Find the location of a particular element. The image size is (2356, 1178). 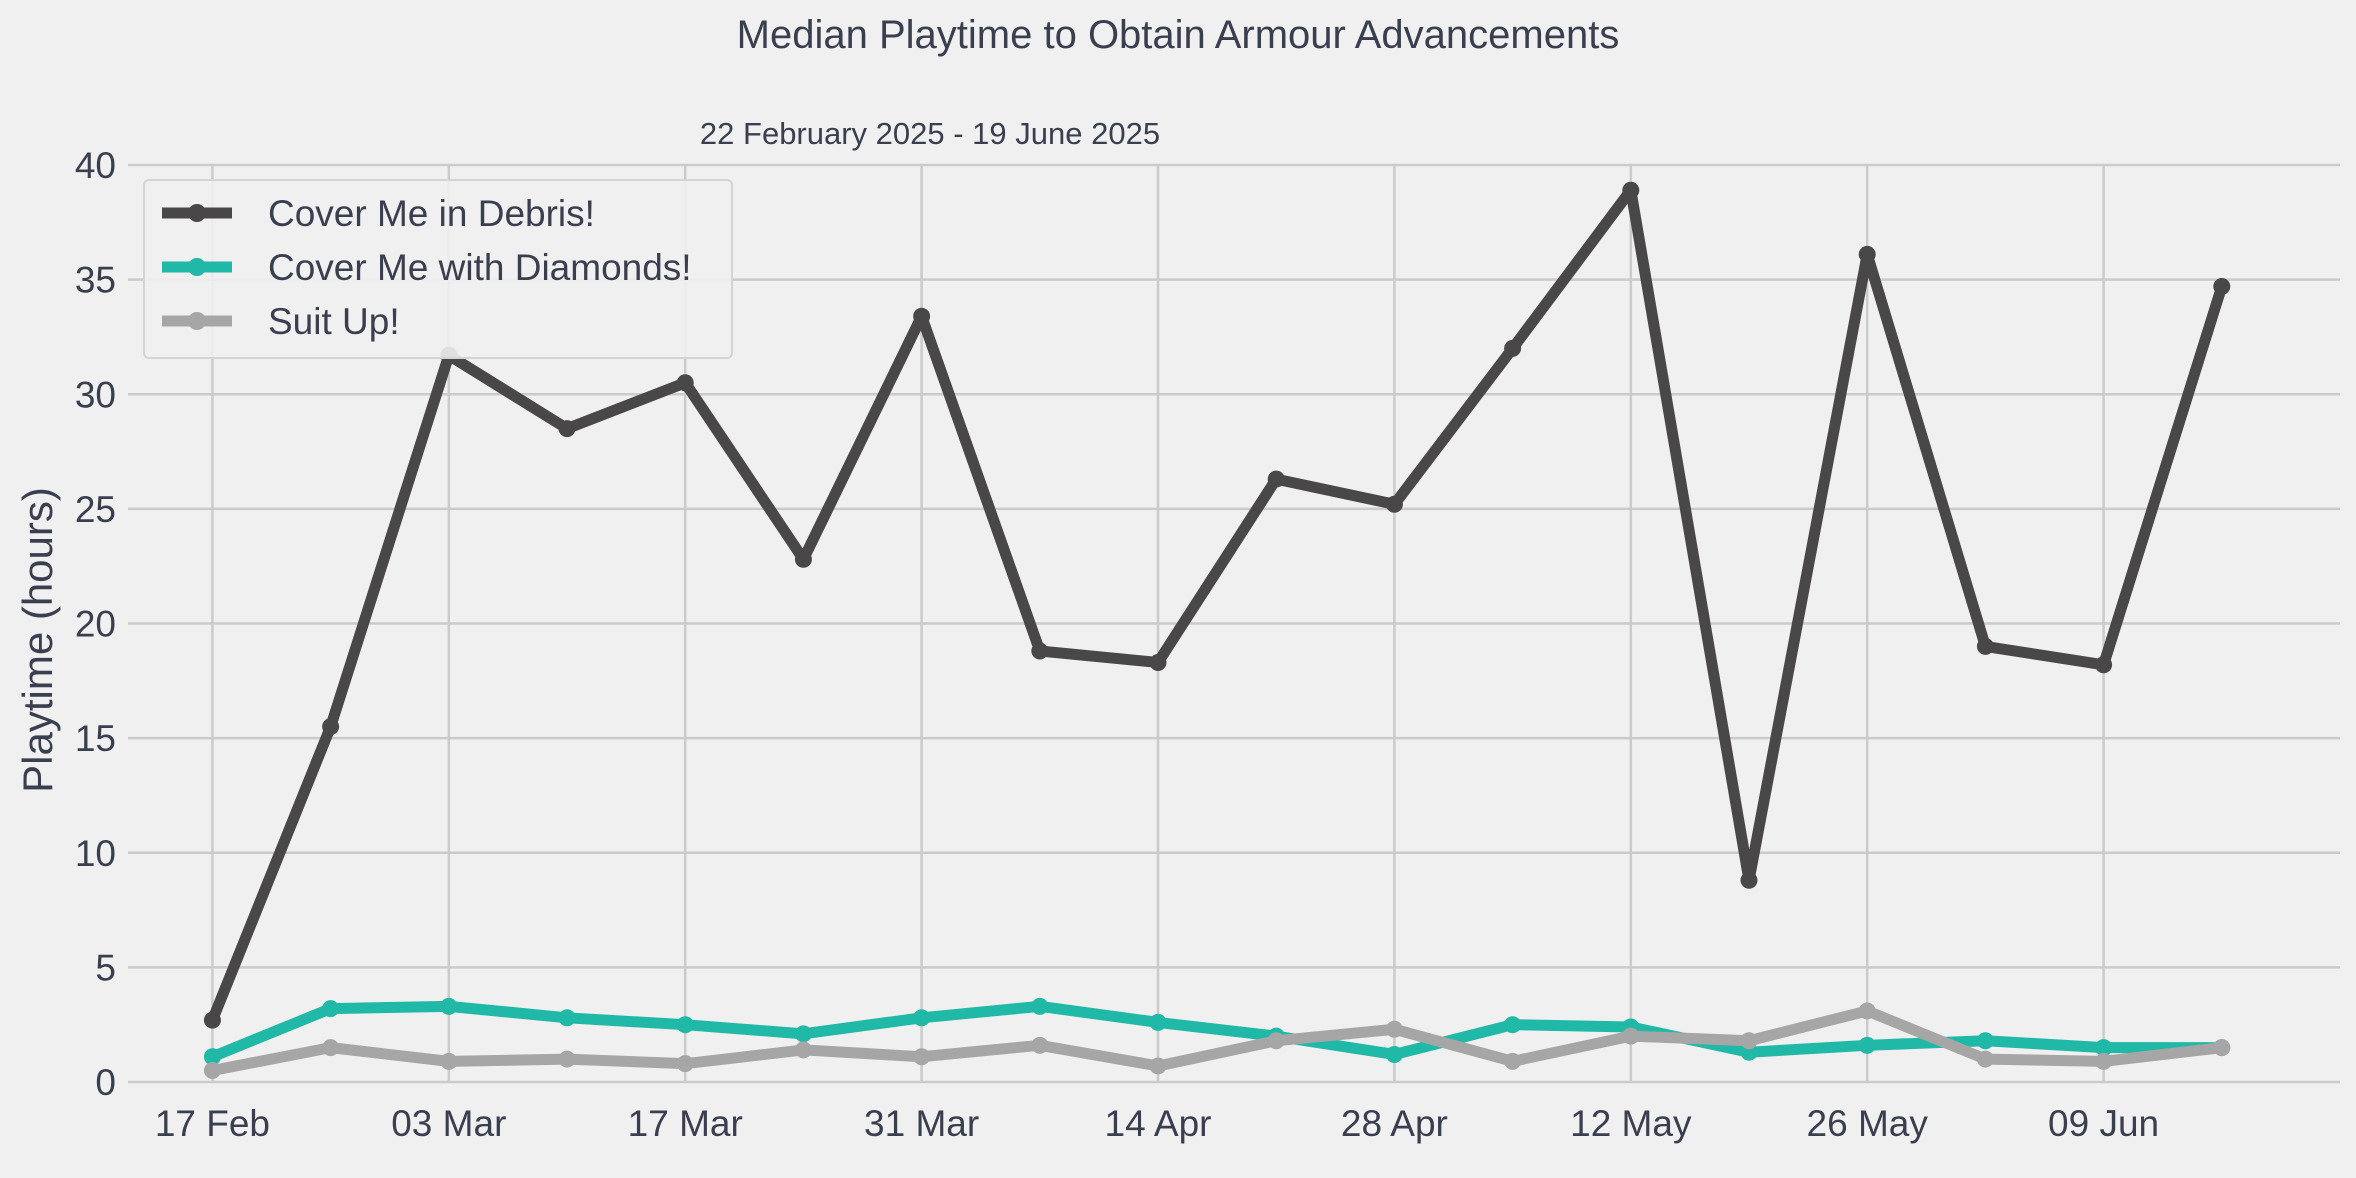

x-tick-label: 28 Apr is located at coordinates (1394, 1123).